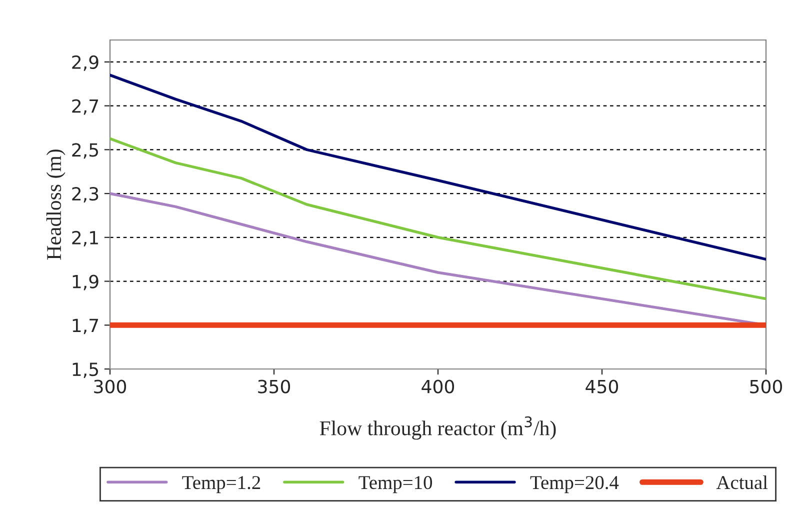 The height and width of the screenshot is (525, 793). Describe the element at coordinates (85, 326) in the screenshot. I see `y-tick-label: 1,7` at that location.